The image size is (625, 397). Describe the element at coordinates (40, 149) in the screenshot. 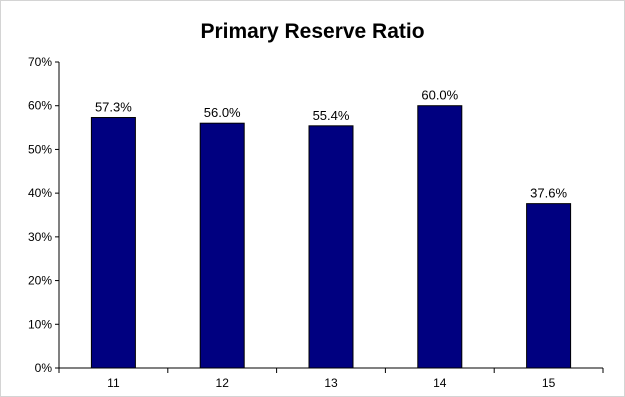

I see `y-tick-label: 50%` at that location.